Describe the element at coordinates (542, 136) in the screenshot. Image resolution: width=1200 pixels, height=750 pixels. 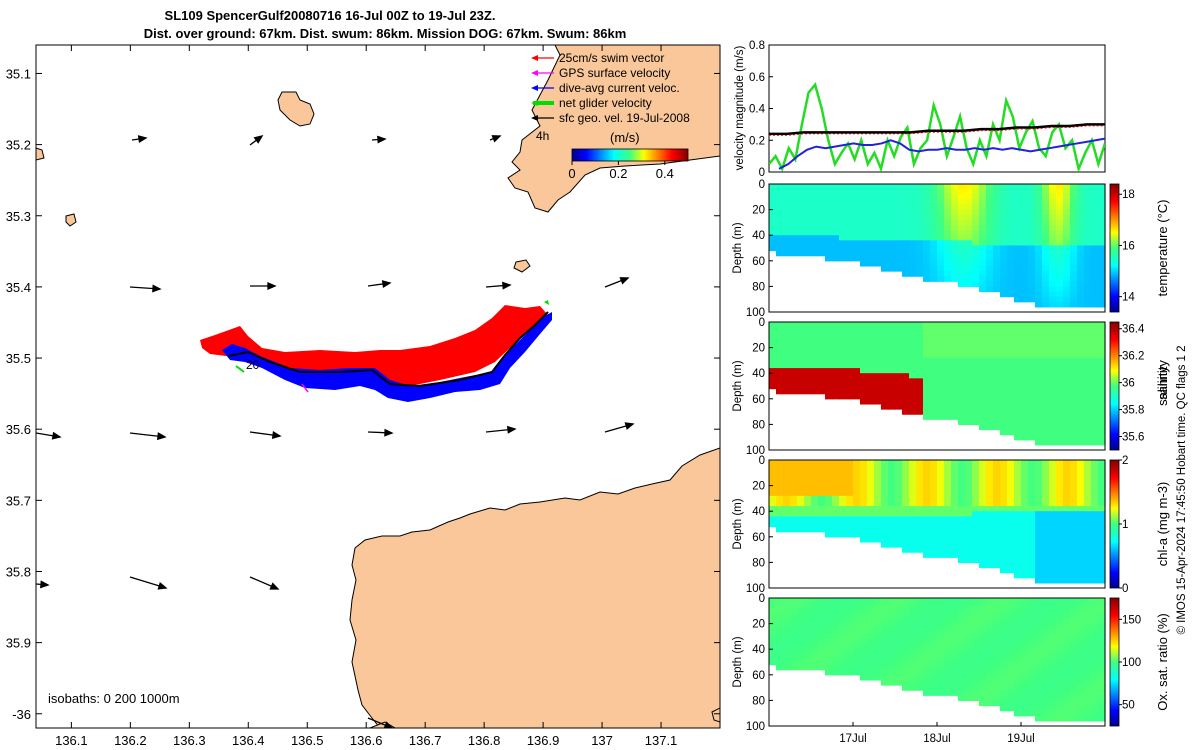
I see `time-marker-label: 4h` at that location.